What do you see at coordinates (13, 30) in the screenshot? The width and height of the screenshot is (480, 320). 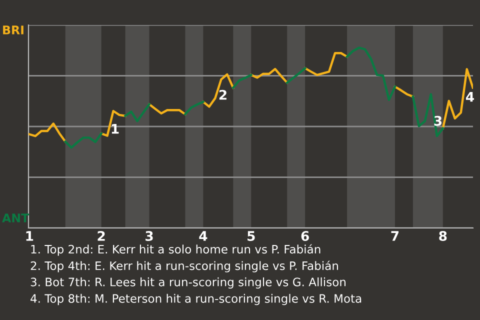 I see `text: BRI` at bounding box center [13, 30].